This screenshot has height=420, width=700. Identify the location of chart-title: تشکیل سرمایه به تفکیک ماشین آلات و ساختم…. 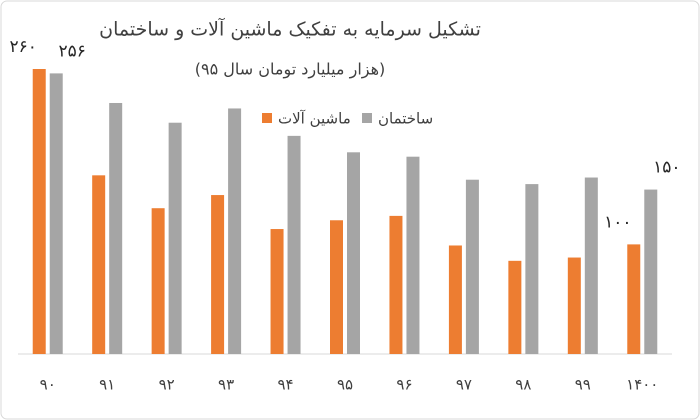
(290, 29).